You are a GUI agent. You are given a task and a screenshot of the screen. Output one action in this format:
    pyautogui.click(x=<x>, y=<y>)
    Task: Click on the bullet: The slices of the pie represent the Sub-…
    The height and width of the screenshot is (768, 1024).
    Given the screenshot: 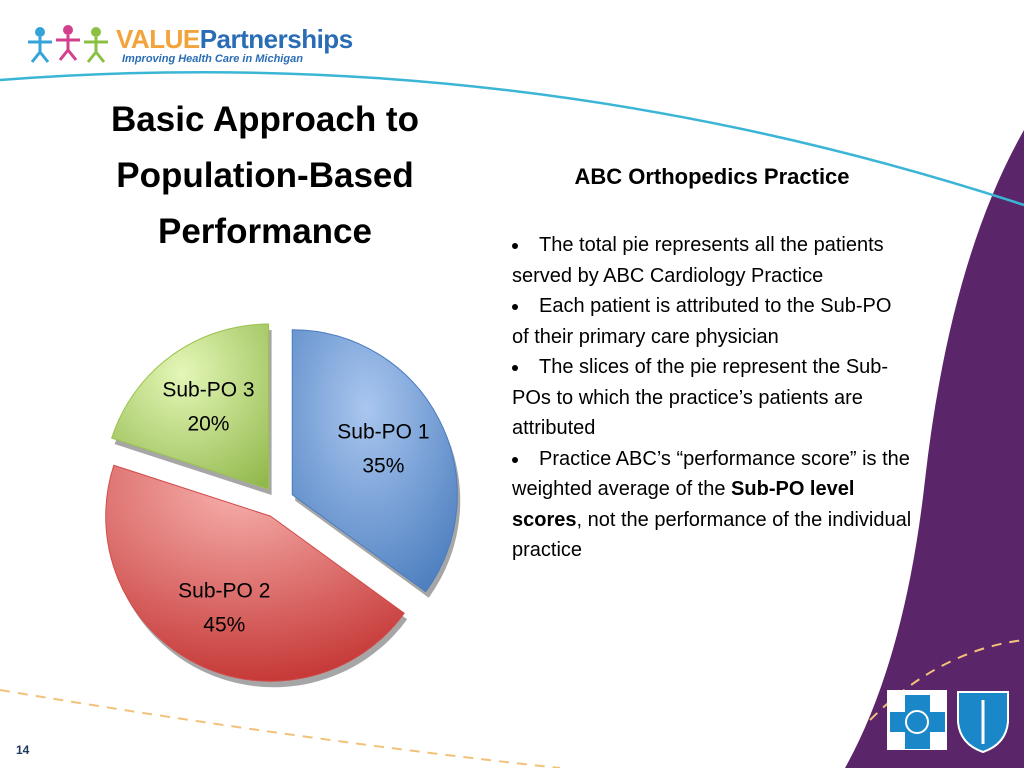 What is the action you would take?
    pyautogui.click(x=712, y=398)
    